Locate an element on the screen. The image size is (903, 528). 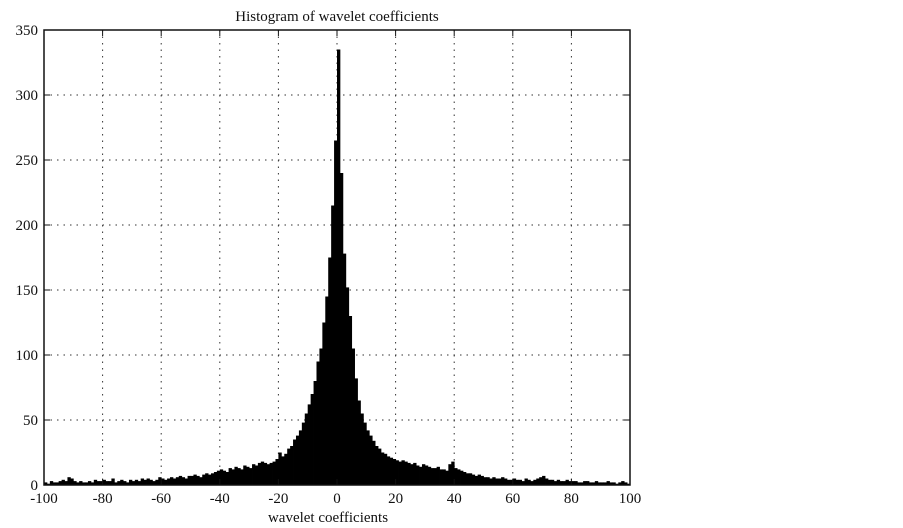
x-tick-label: 40 is located at coordinates (454, 499).